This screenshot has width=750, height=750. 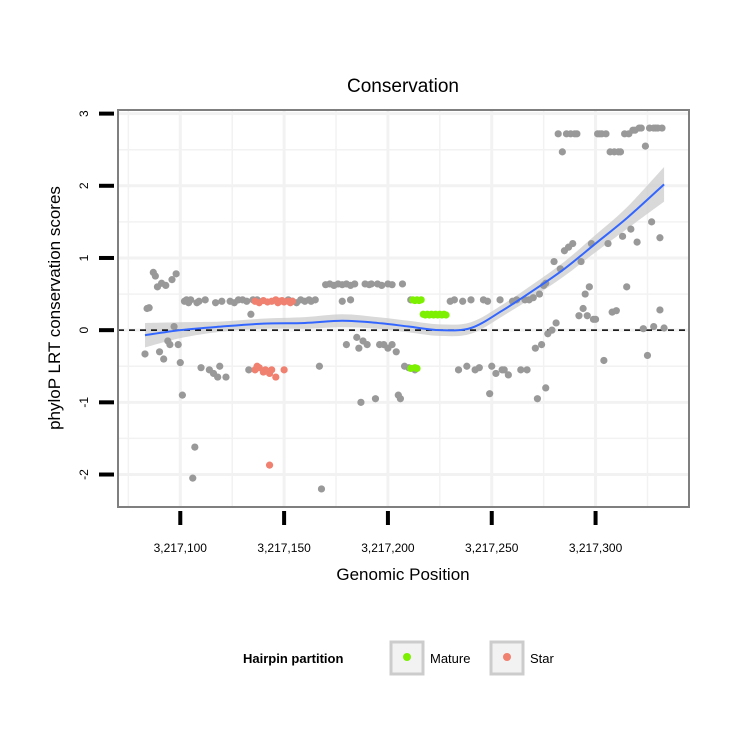 What do you see at coordinates (84, 402) in the screenshot?
I see `y-tick-label: -1` at bounding box center [84, 402].